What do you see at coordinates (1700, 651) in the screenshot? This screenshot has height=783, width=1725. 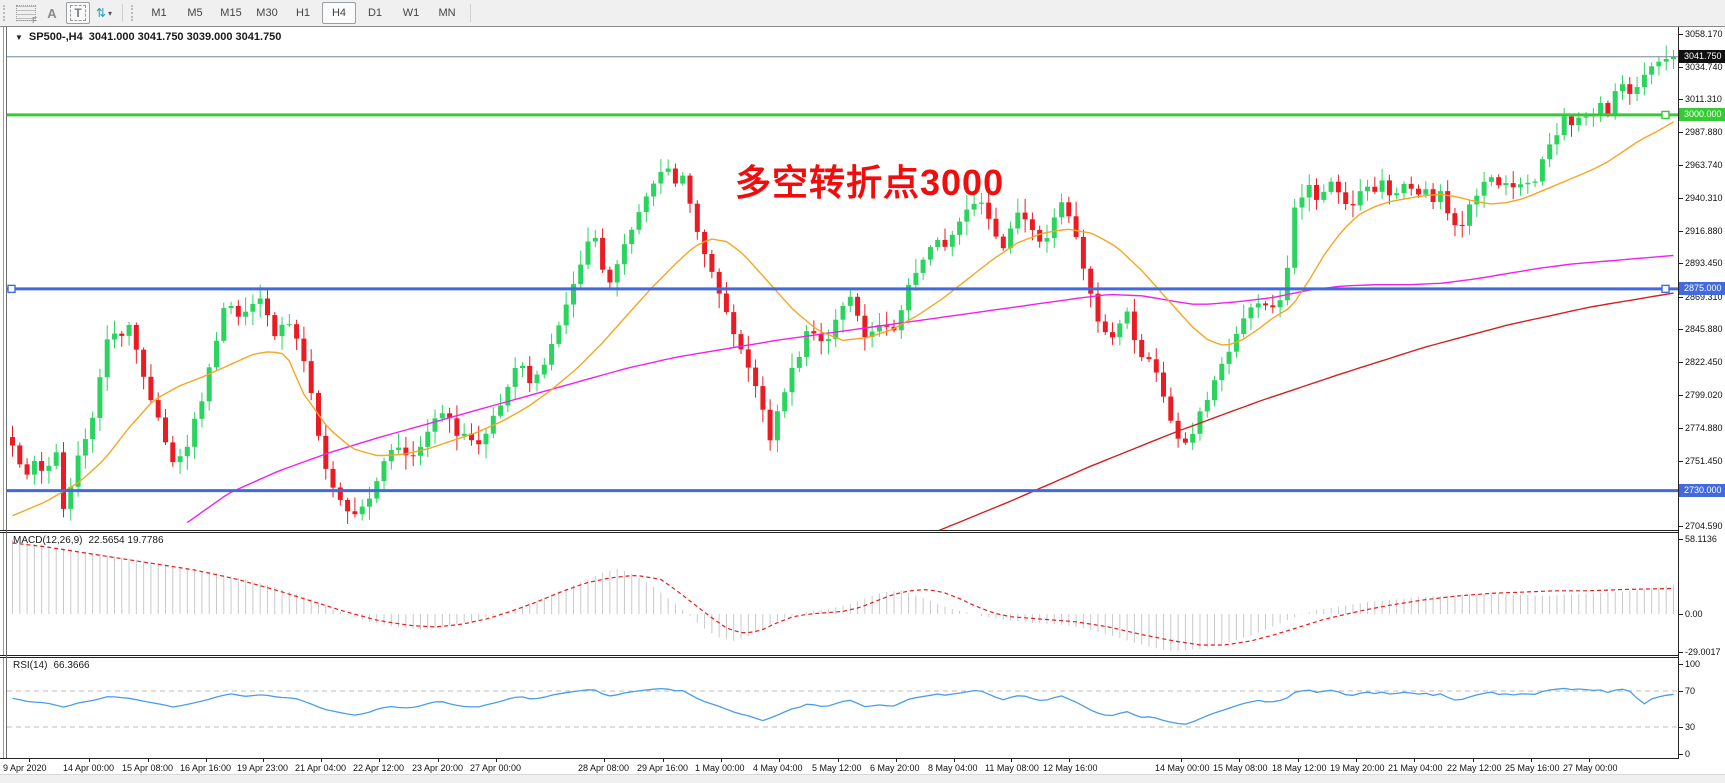 I see `price-axis-label: -29.0017` at bounding box center [1700, 651].